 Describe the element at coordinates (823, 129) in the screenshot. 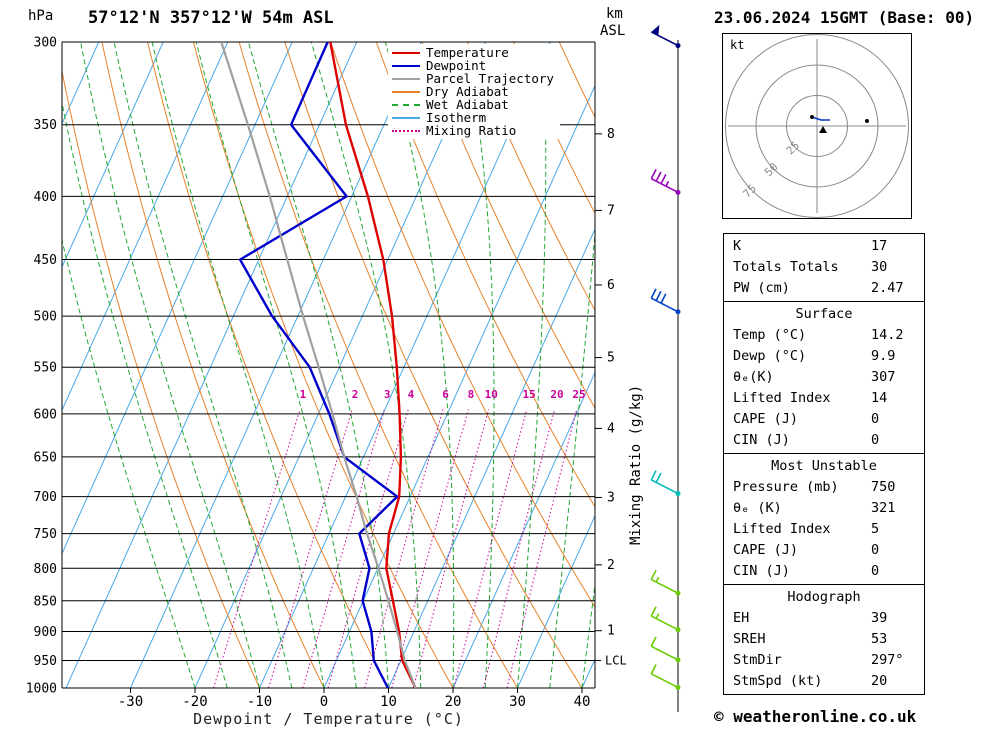

I see `storm-motion-marker` at that location.